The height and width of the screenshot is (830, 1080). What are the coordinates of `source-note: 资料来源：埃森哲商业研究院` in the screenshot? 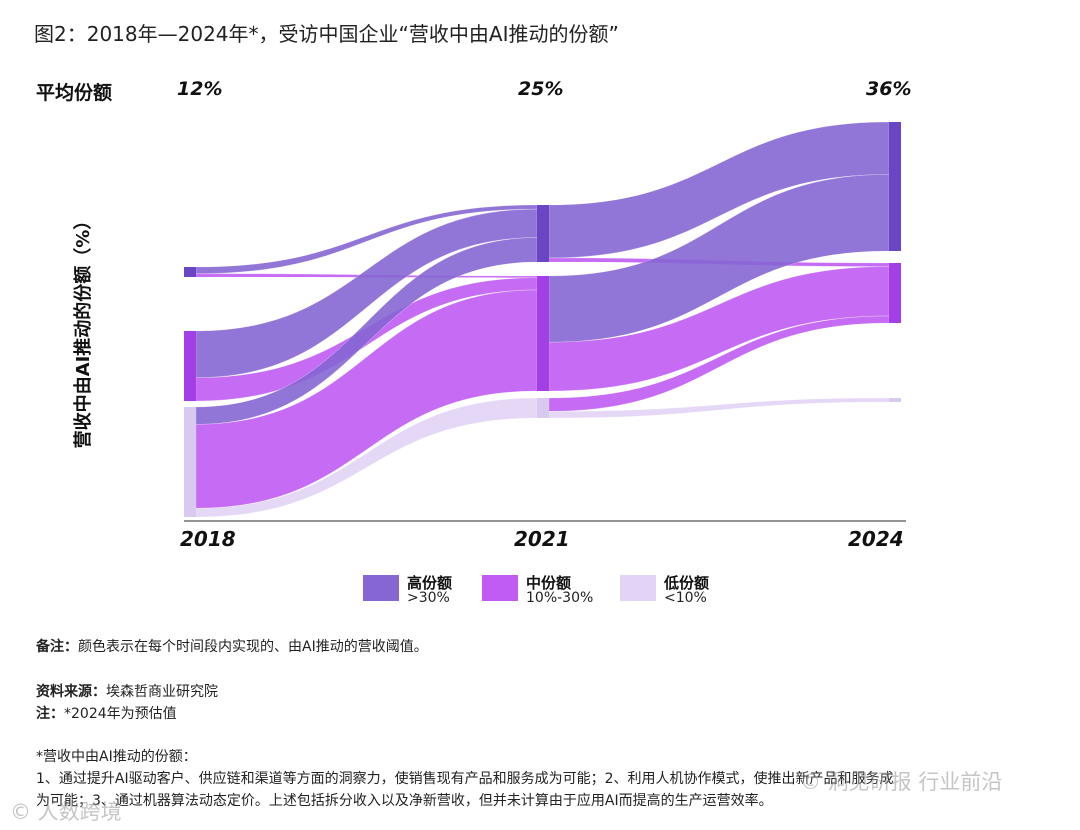 It's located at (127, 691).